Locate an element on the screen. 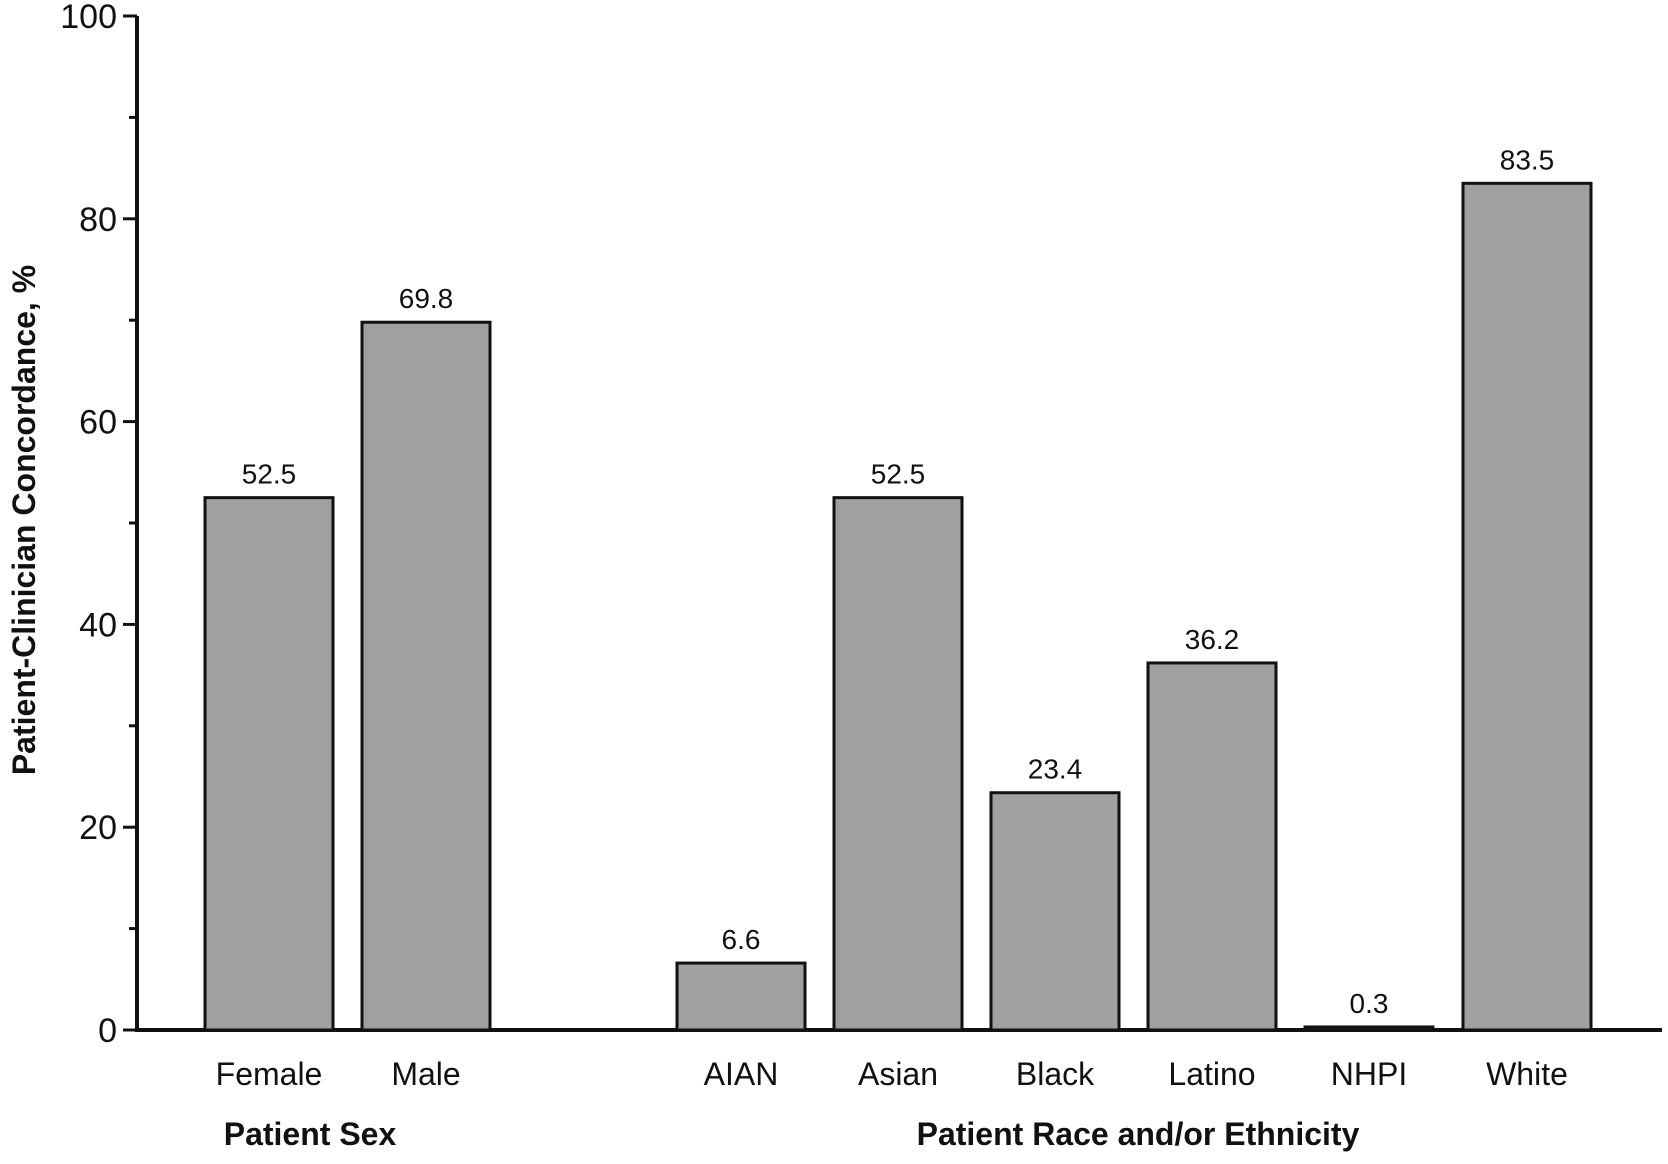 The height and width of the screenshot is (1164, 1668). bar-asian is located at coordinates (898, 764).